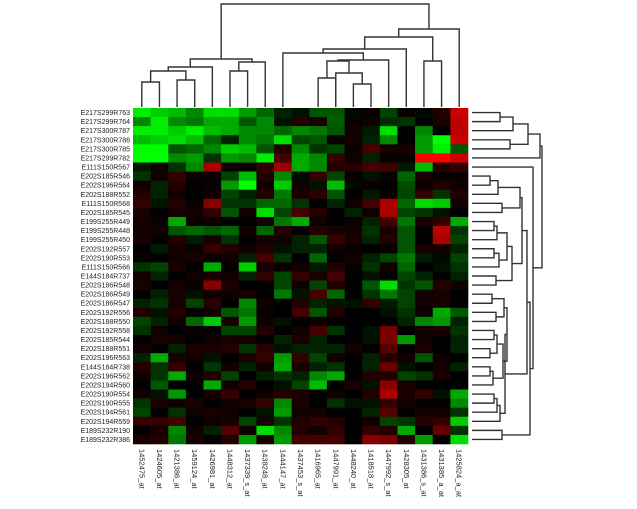 The width and height of the screenshot is (637, 509). I want to click on column-label: 1447992_s_at, so click(388, 473).